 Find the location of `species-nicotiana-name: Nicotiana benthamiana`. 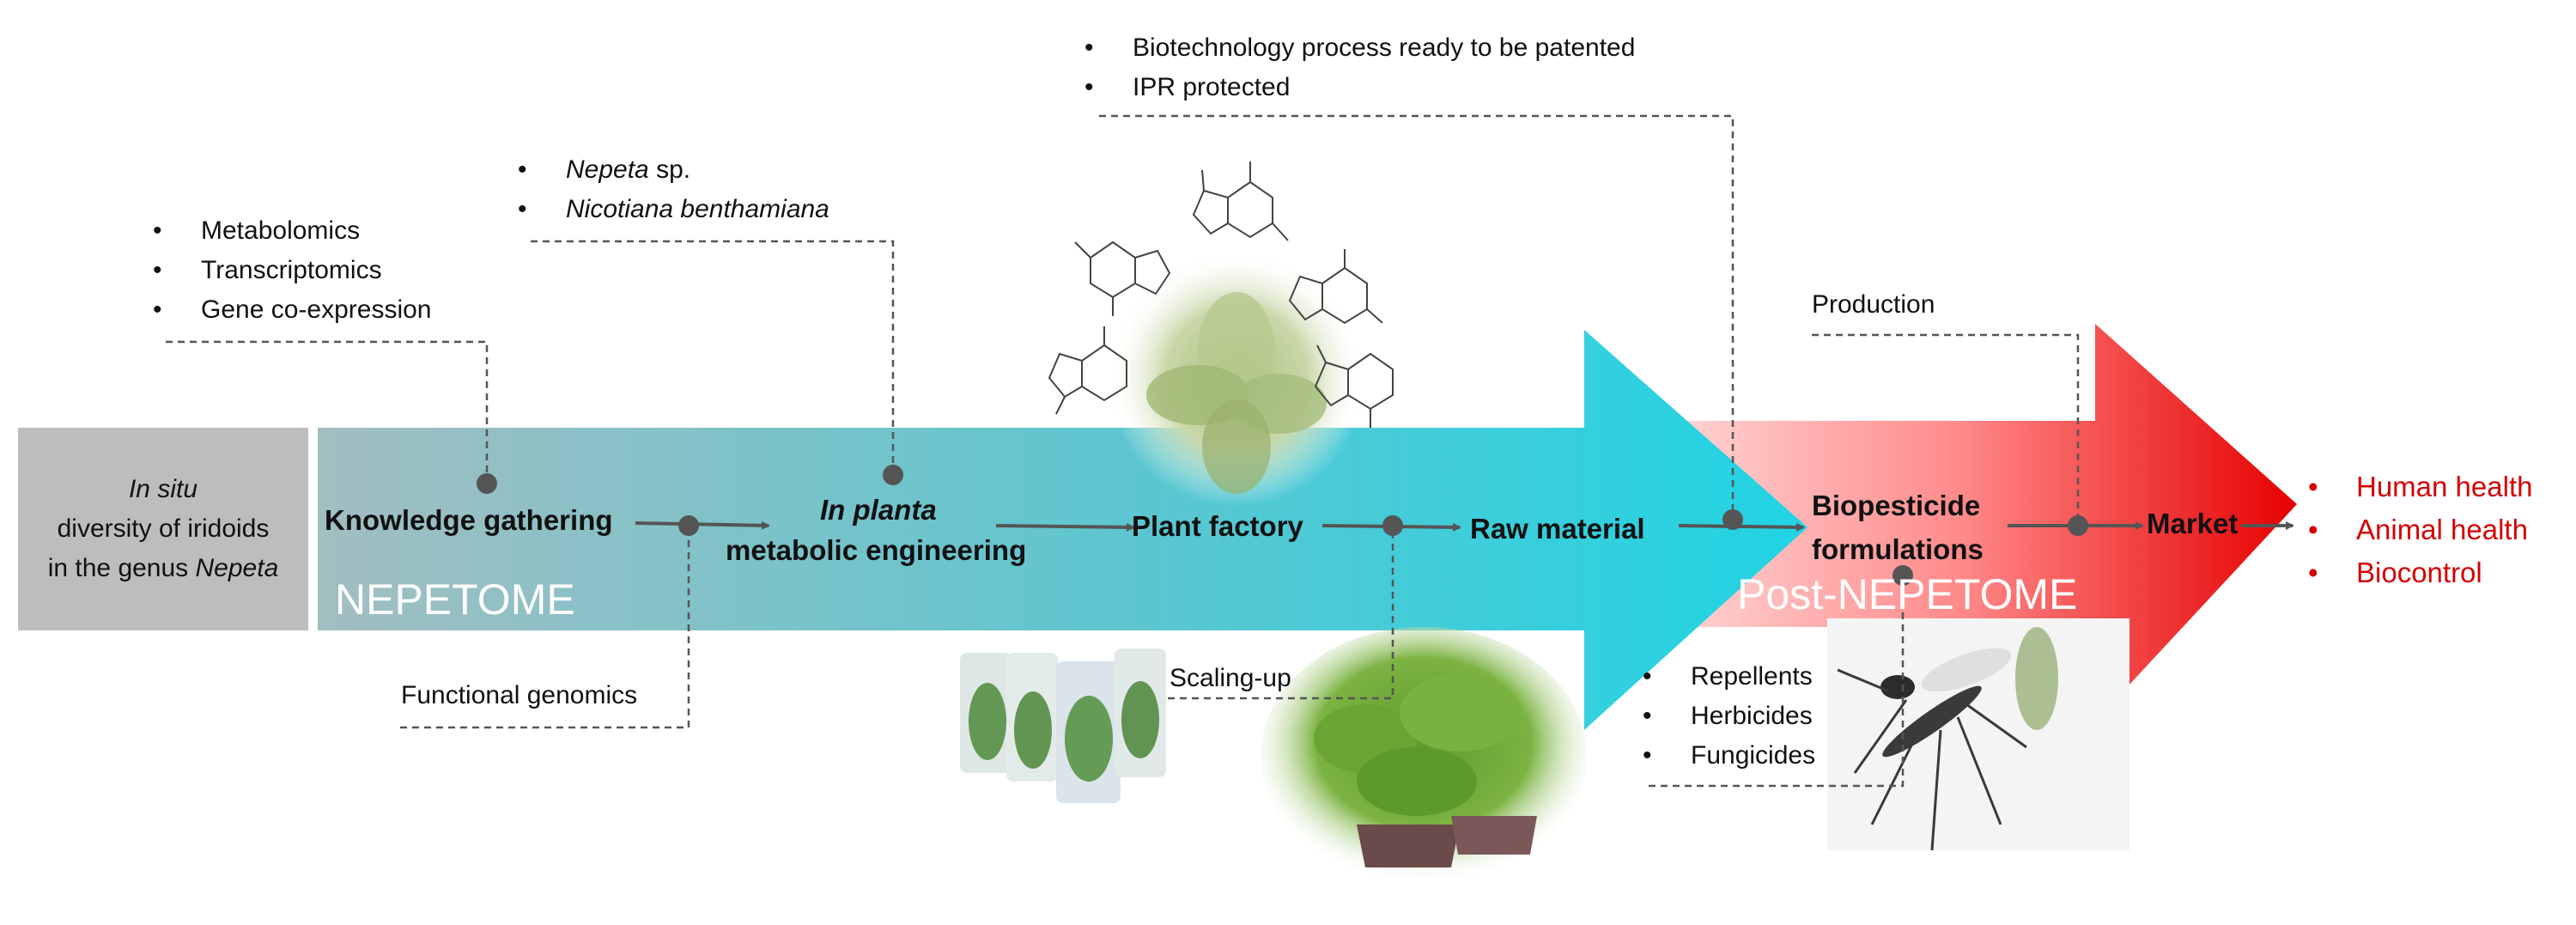

species-nicotiana-name: Nicotiana benthamiana is located at coordinates (697, 209).